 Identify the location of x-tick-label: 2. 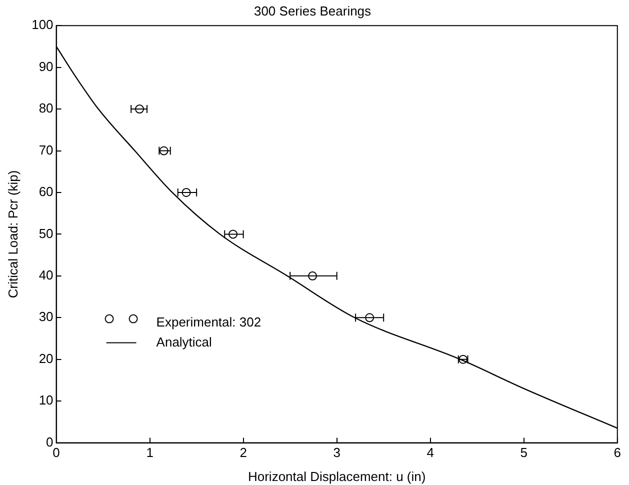
(243, 452).